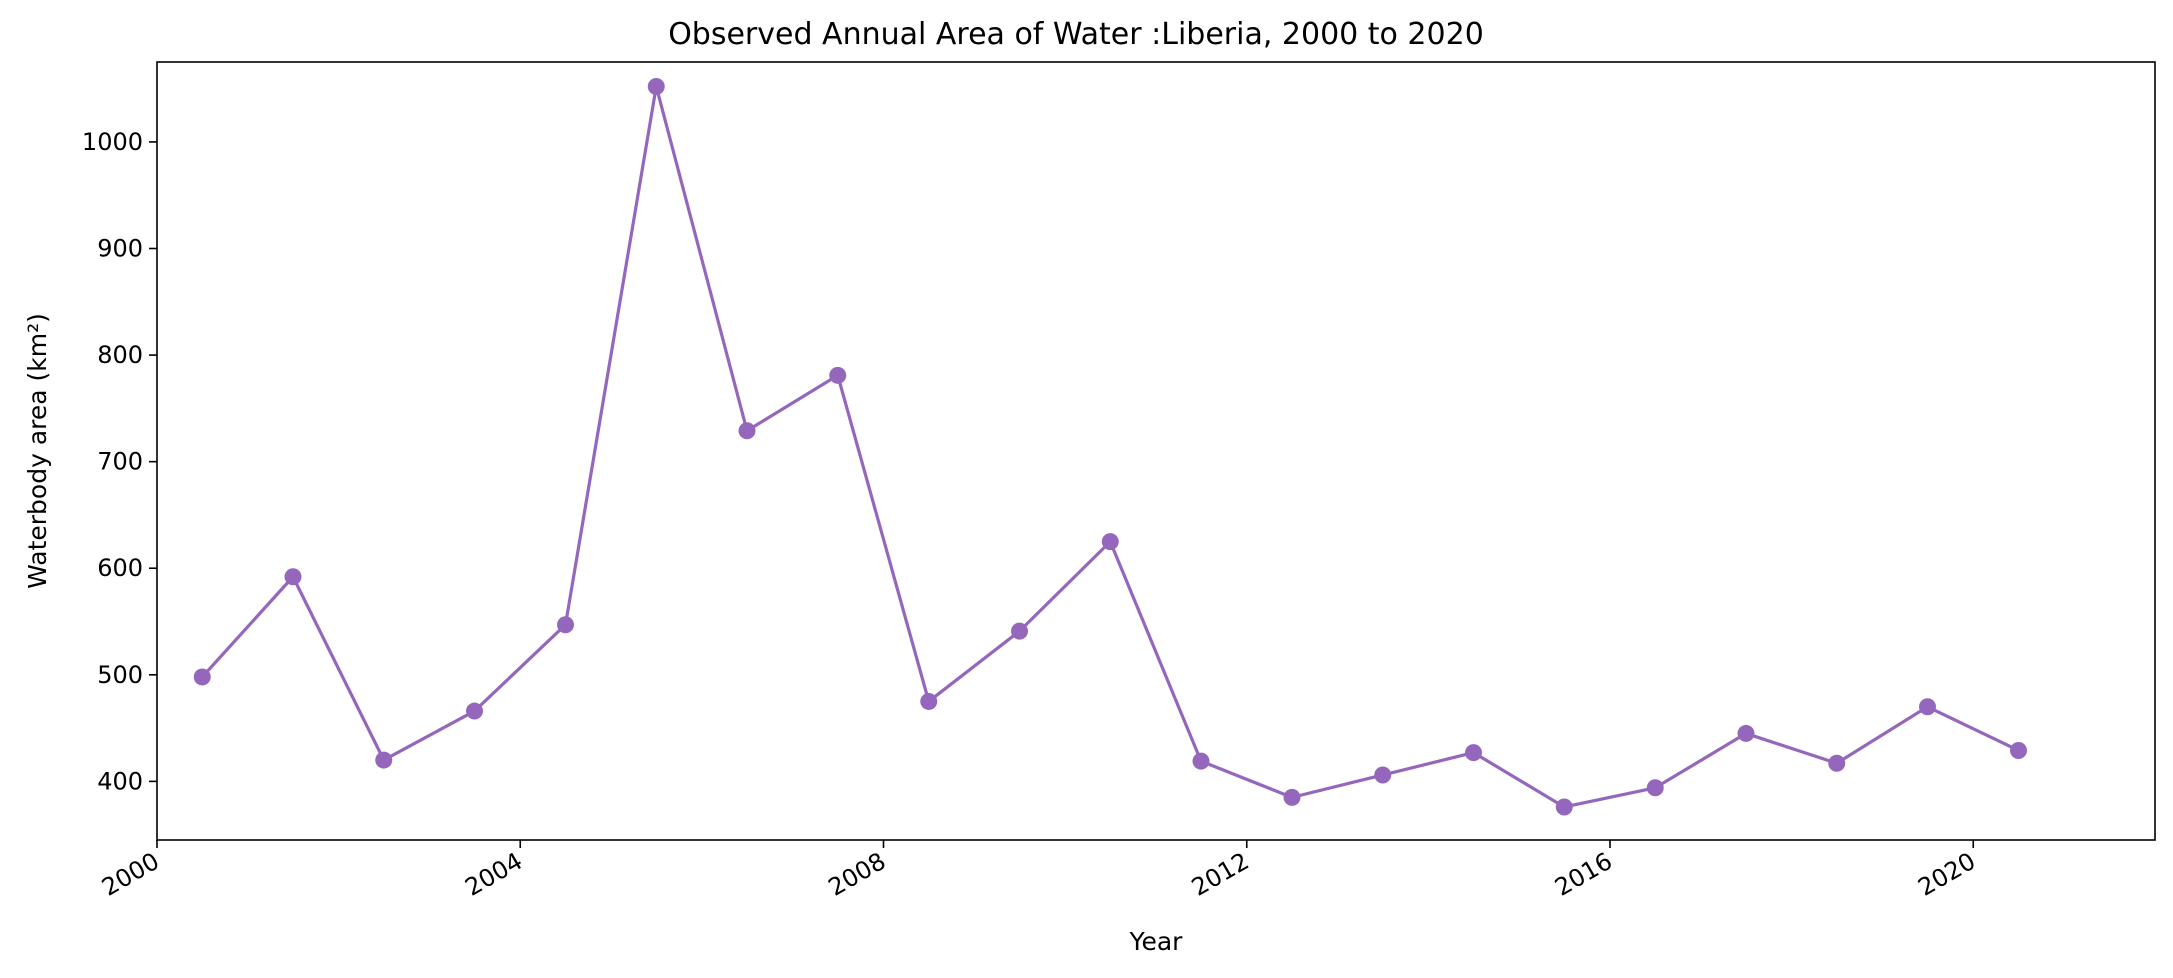  What do you see at coordinates (1583, 874) in the screenshot?
I see `x-tick-label: 2016` at bounding box center [1583, 874].